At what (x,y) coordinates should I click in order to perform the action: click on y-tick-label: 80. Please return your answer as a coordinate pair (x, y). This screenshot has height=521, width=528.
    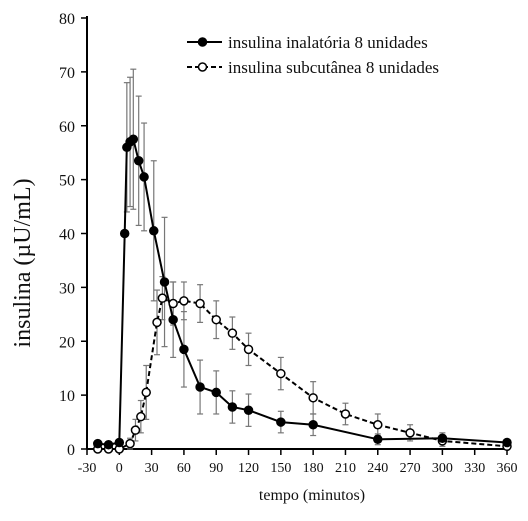
    Looking at the image, I should click on (67, 19).